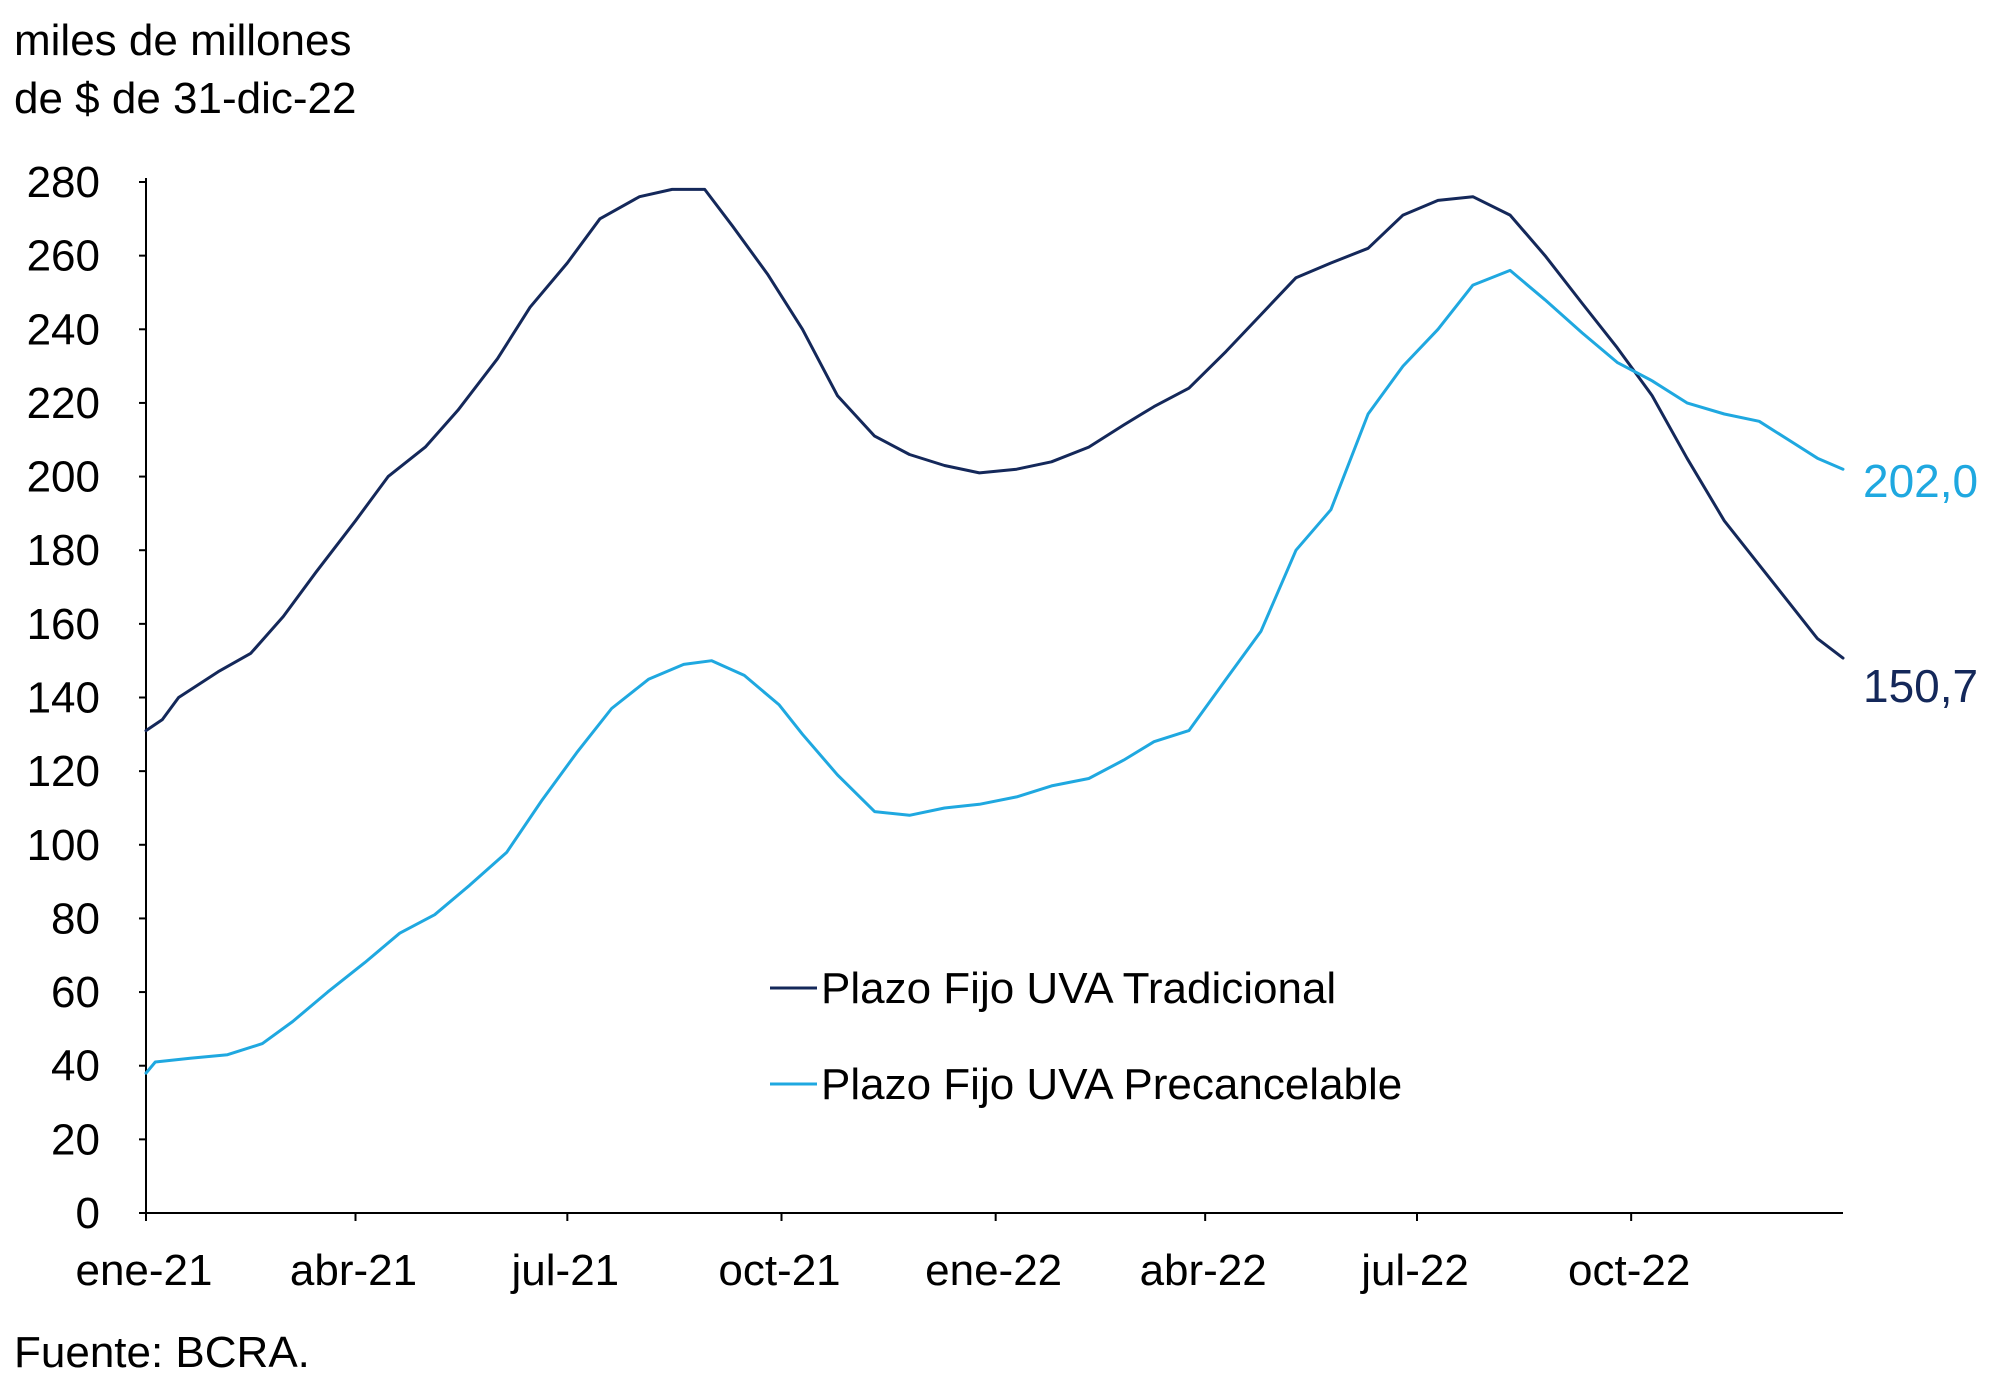  Describe the element at coordinates (353, 1270) in the screenshot. I see `x-tick-label: abr-21` at that location.